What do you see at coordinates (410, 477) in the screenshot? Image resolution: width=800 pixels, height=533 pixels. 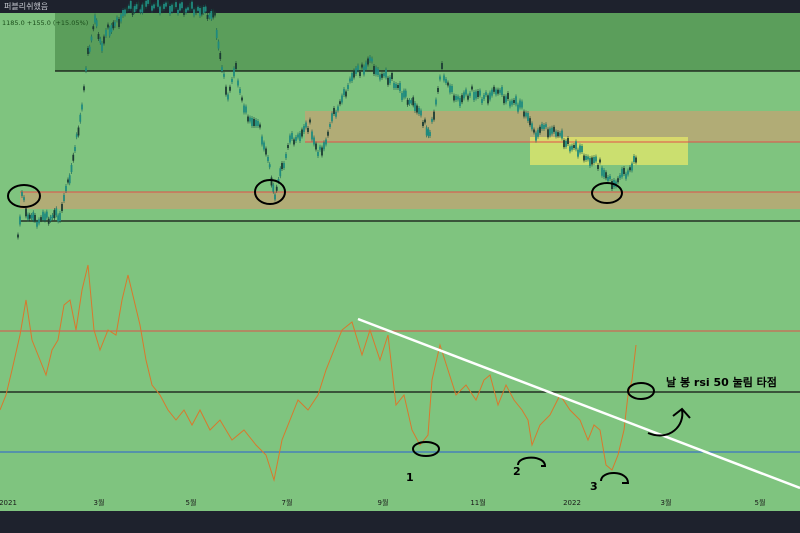 I see `annotation-1: 1` at bounding box center [410, 477].